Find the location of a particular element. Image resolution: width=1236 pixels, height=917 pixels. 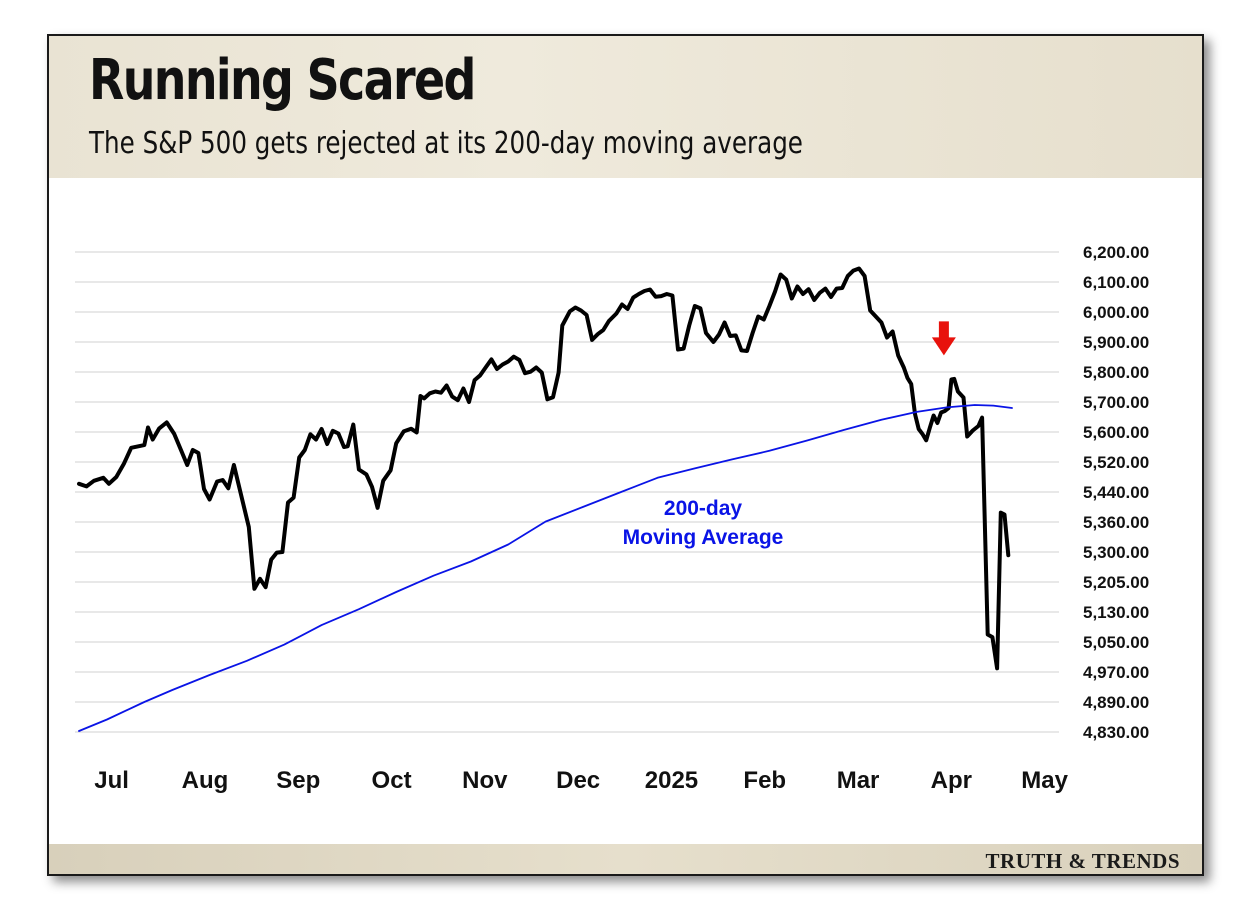

y-tick-label: 5,440.00 is located at coordinates (1116, 492).